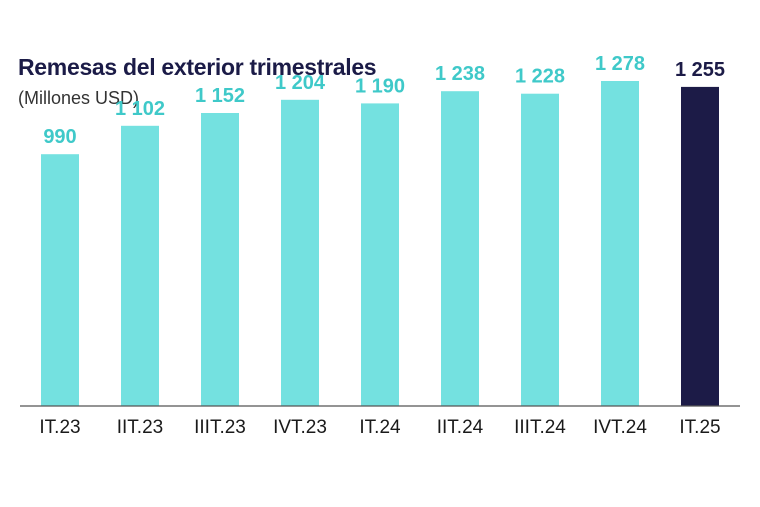 The image size is (760, 507). Describe the element at coordinates (300, 427) in the screenshot. I see `x-tick-label-IVT.23: IVT.23` at that location.